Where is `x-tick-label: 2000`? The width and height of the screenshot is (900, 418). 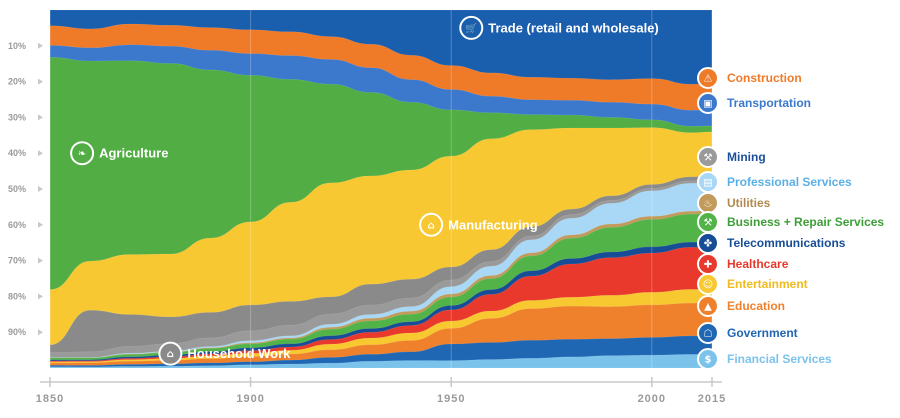 x-tick-label: 2000 is located at coordinates (652, 399).